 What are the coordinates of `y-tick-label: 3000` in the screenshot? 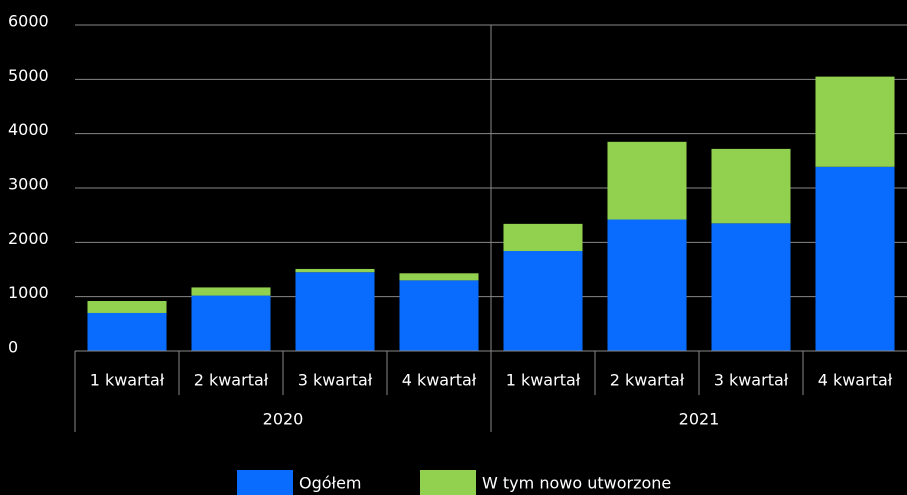 It's located at (28, 184).